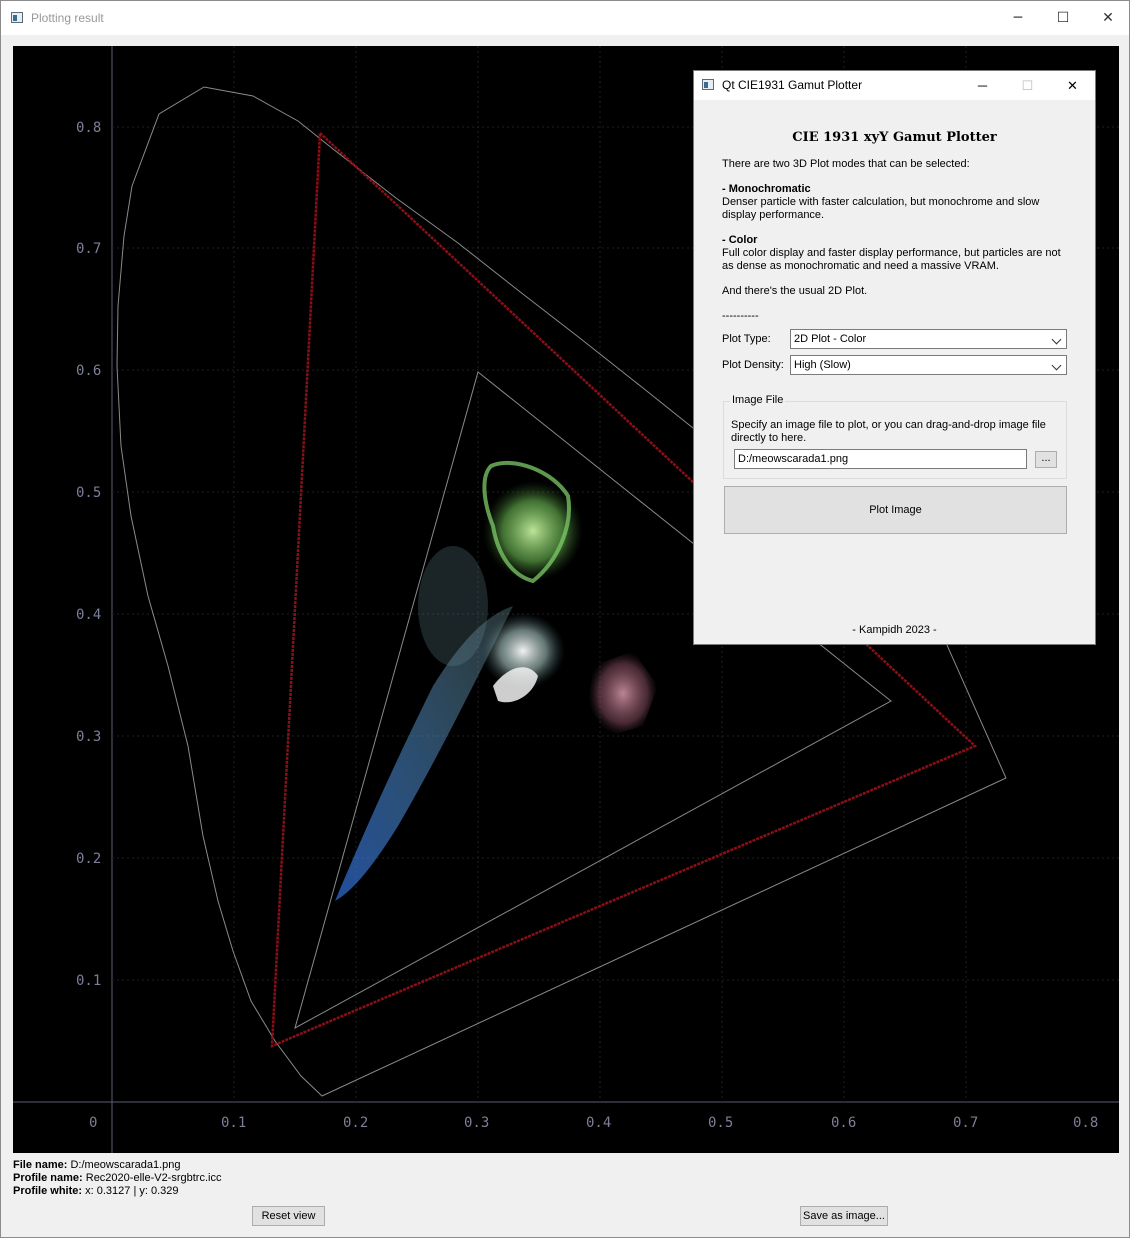 The width and height of the screenshot is (1130, 1238). What do you see at coordinates (1072, 85) in the screenshot?
I see `dialog-close-button: ✕` at bounding box center [1072, 85].